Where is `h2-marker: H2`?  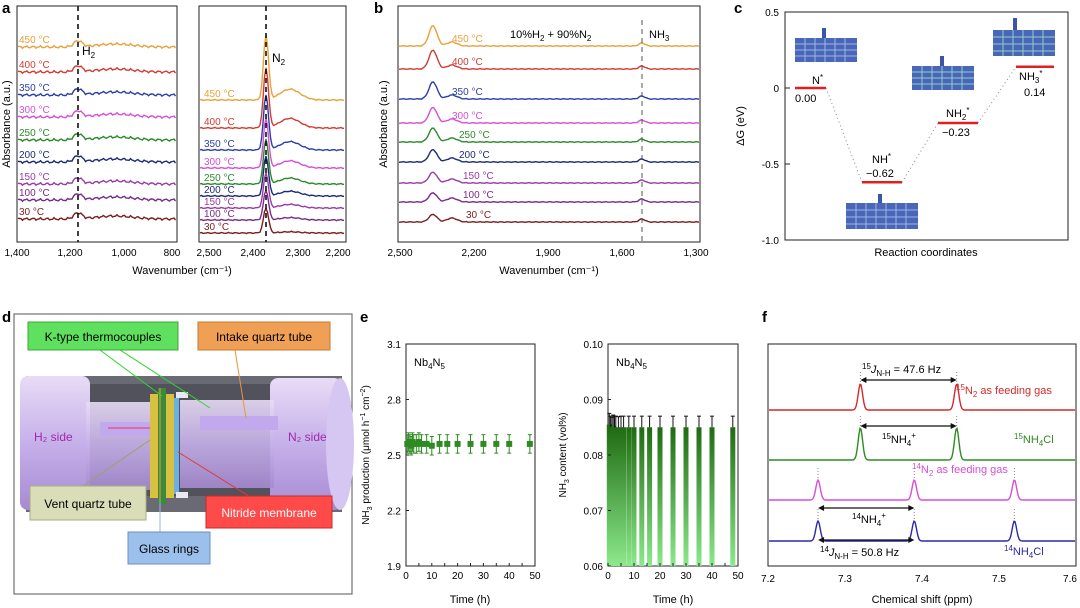
h2-marker: H2 is located at coordinates (89, 52).